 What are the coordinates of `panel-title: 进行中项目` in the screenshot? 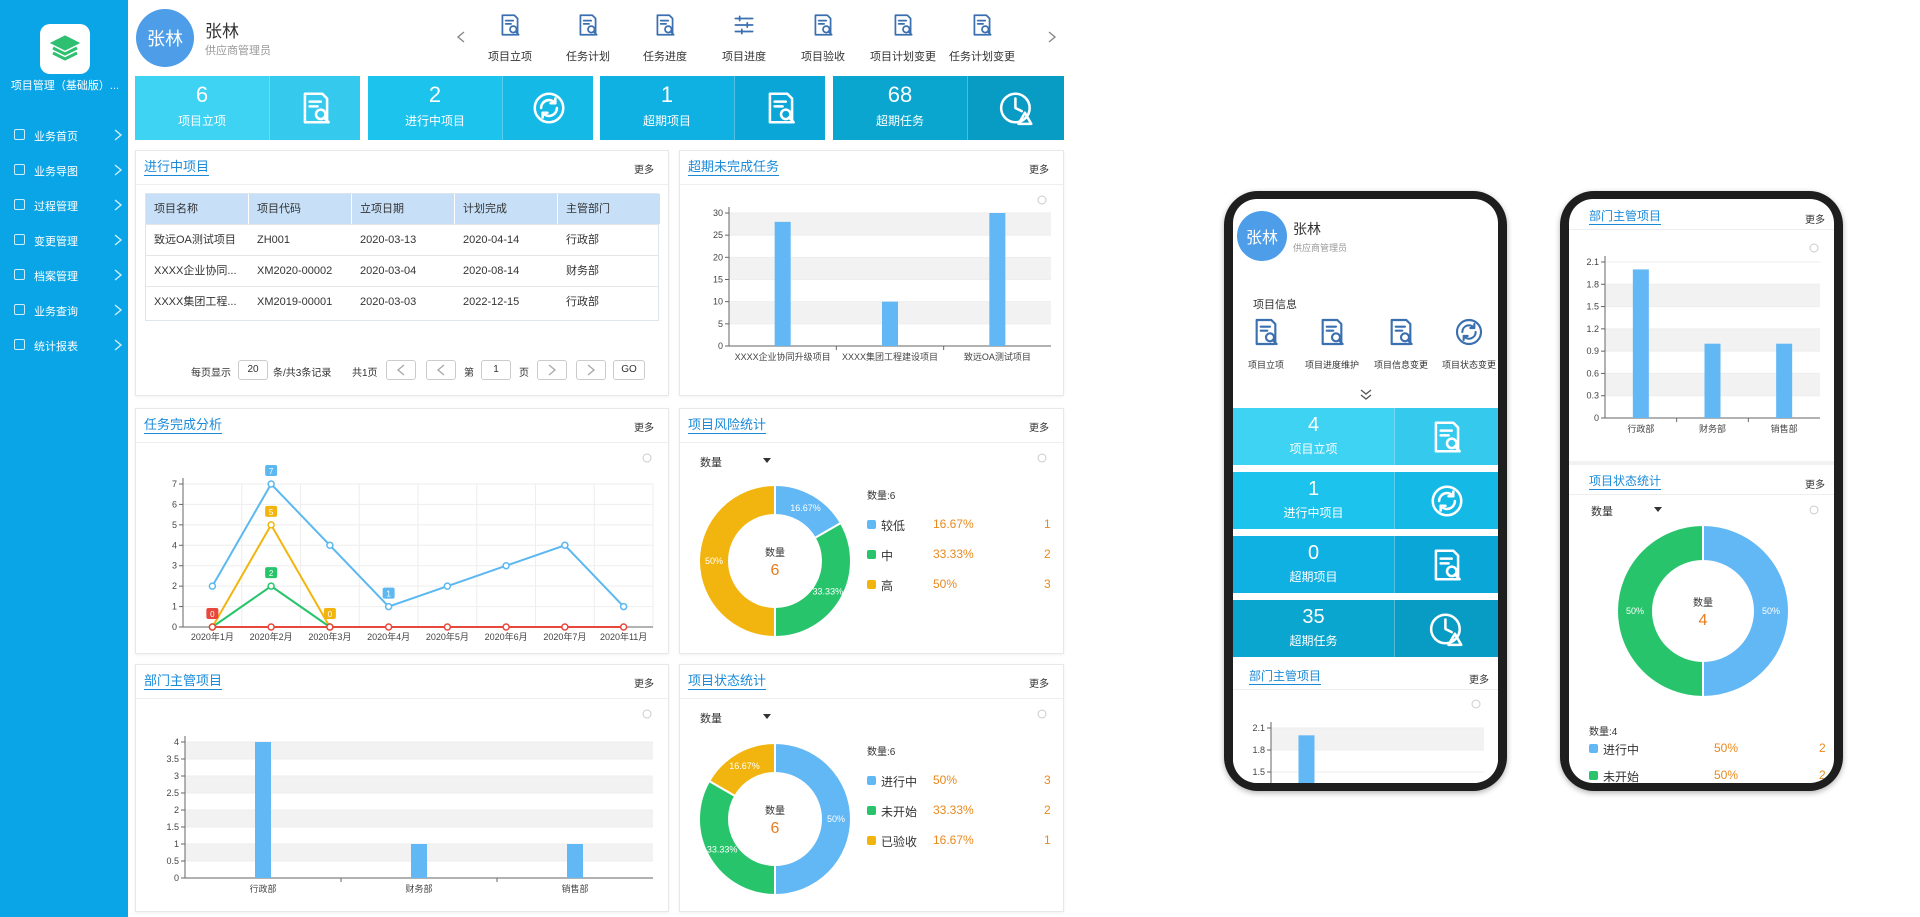 It's located at (177, 167).